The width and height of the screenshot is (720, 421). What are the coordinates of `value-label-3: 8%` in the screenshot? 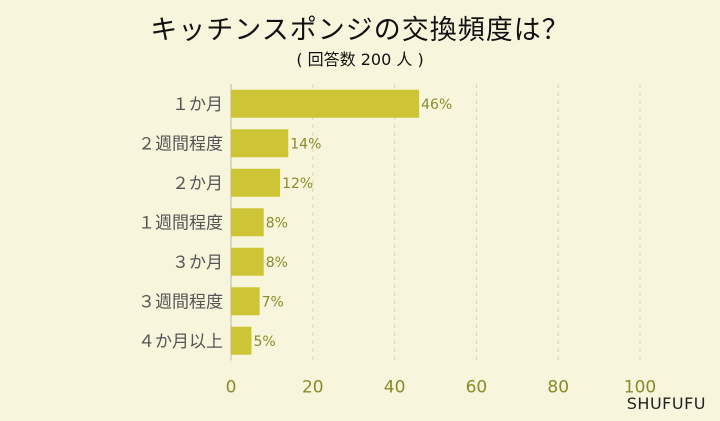 It's located at (277, 223).